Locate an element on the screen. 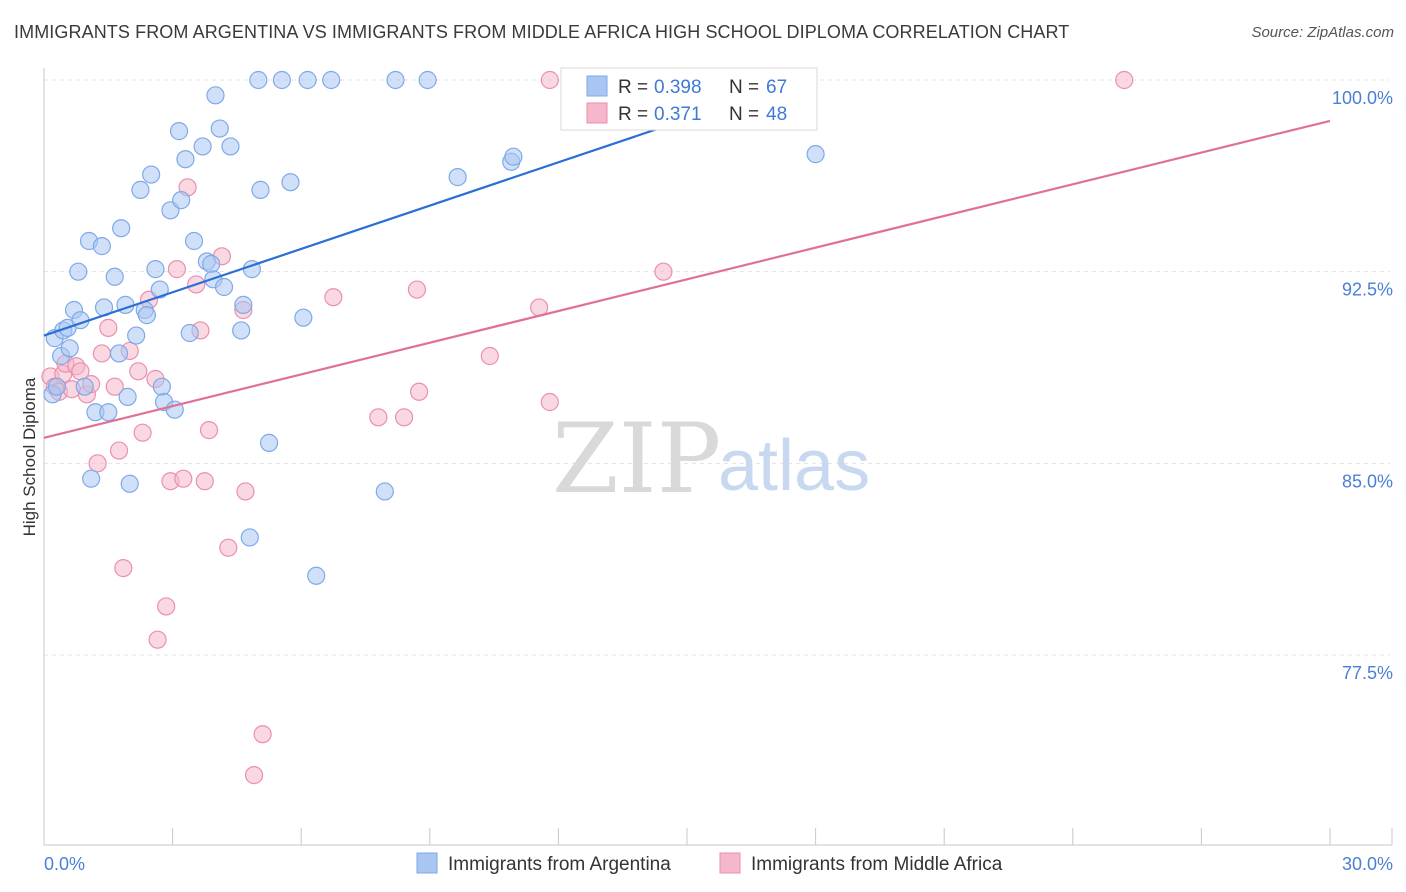  x-tick-labels: 0.0% 30.0% is located at coordinates (718, 864).